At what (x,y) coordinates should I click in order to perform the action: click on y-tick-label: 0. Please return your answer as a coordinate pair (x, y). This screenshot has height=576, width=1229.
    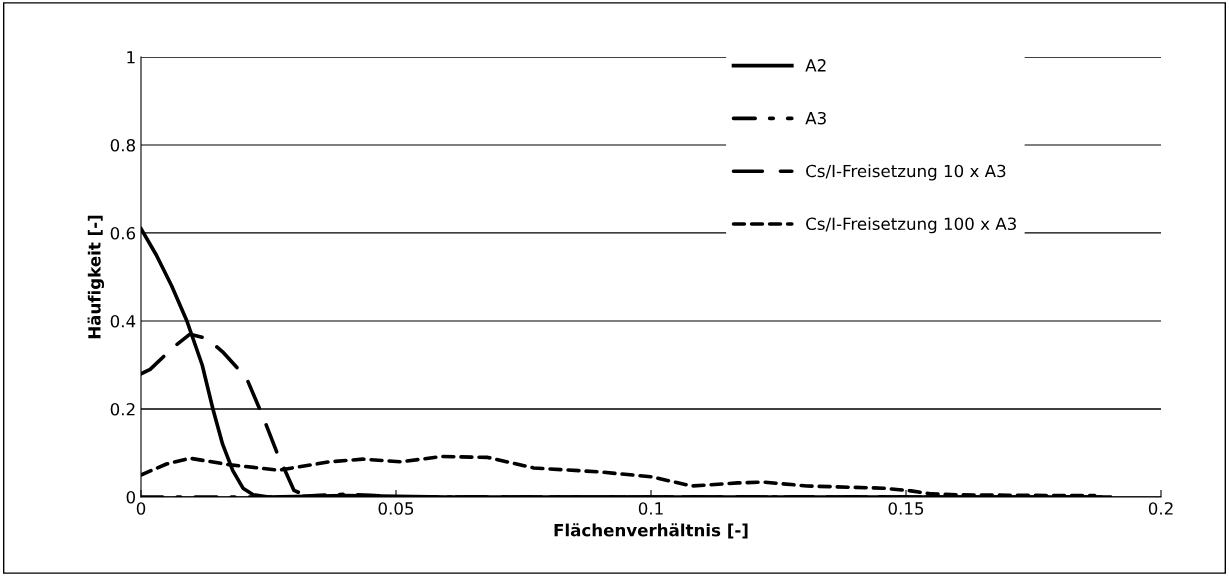
    Looking at the image, I should click on (131, 497).